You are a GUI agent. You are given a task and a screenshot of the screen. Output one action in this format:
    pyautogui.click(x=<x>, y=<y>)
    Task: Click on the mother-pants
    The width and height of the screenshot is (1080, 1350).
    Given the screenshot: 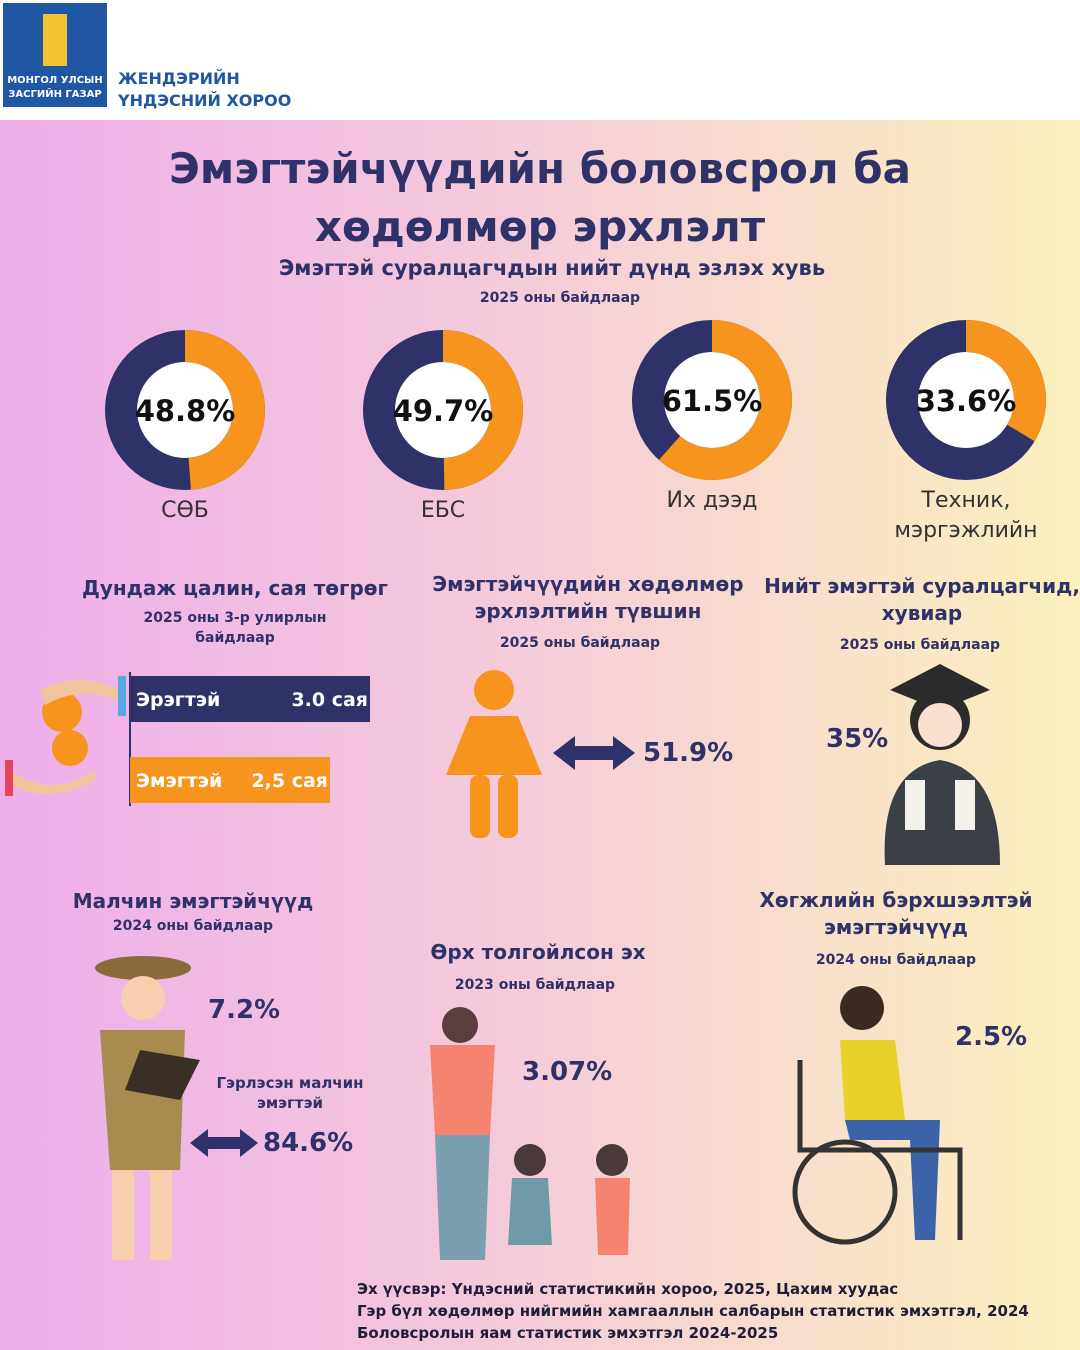 What is the action you would take?
    pyautogui.click(x=462, y=1197)
    